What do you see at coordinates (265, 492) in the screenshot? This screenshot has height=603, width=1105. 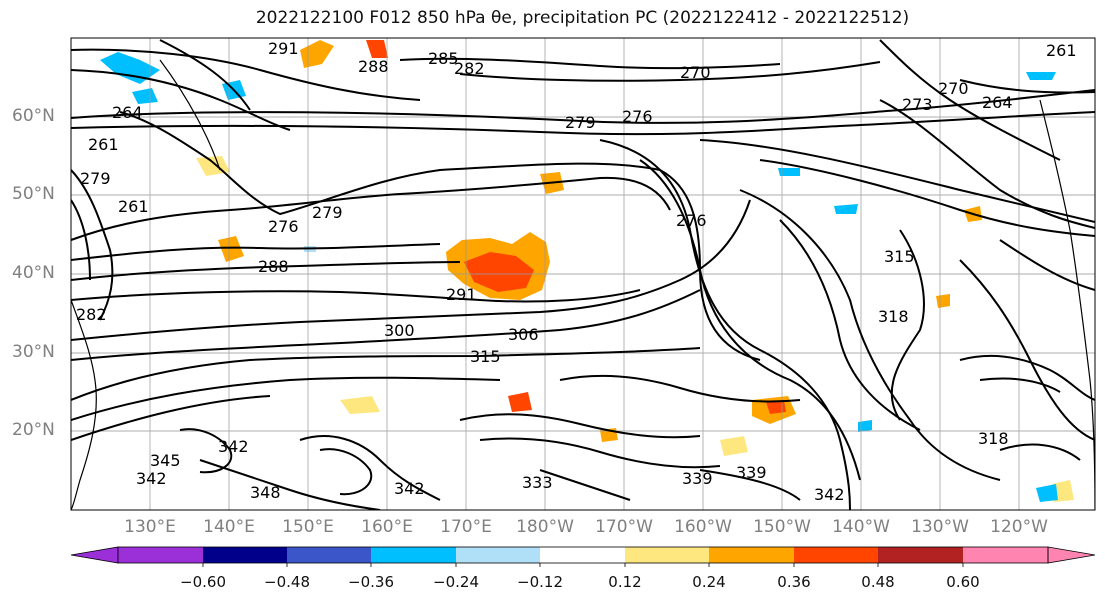 I see `contour-label: 348` at bounding box center [265, 492].